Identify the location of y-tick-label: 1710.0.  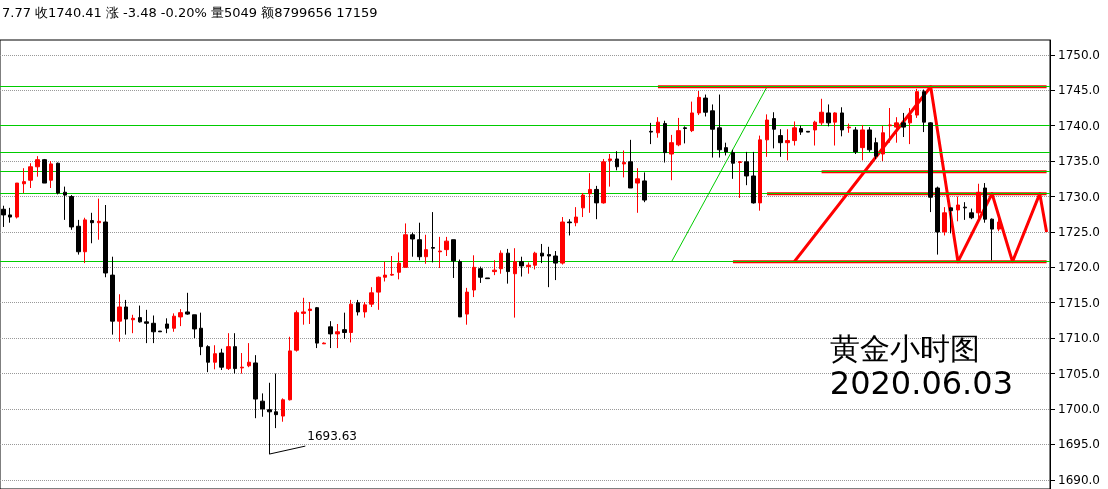
(1079, 338).